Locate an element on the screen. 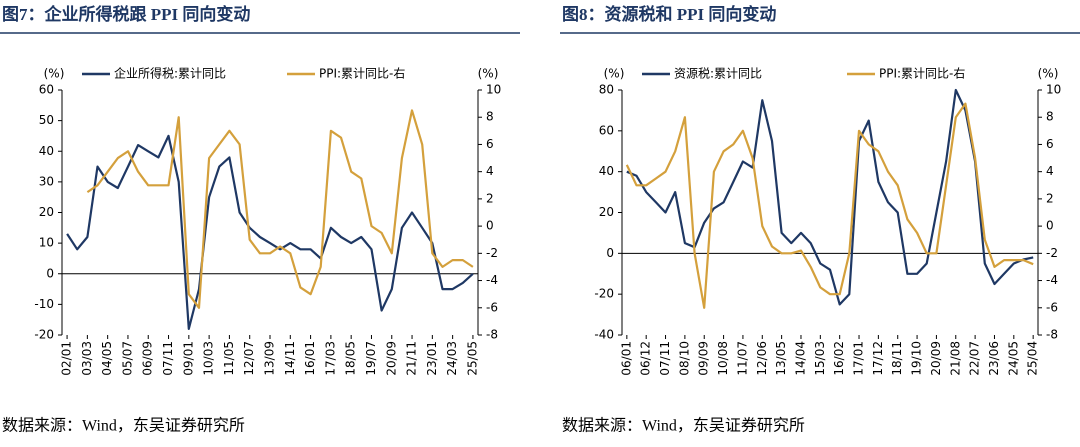 The image size is (1080, 447). x-tick-label: 19/10 is located at coordinates (917, 358).